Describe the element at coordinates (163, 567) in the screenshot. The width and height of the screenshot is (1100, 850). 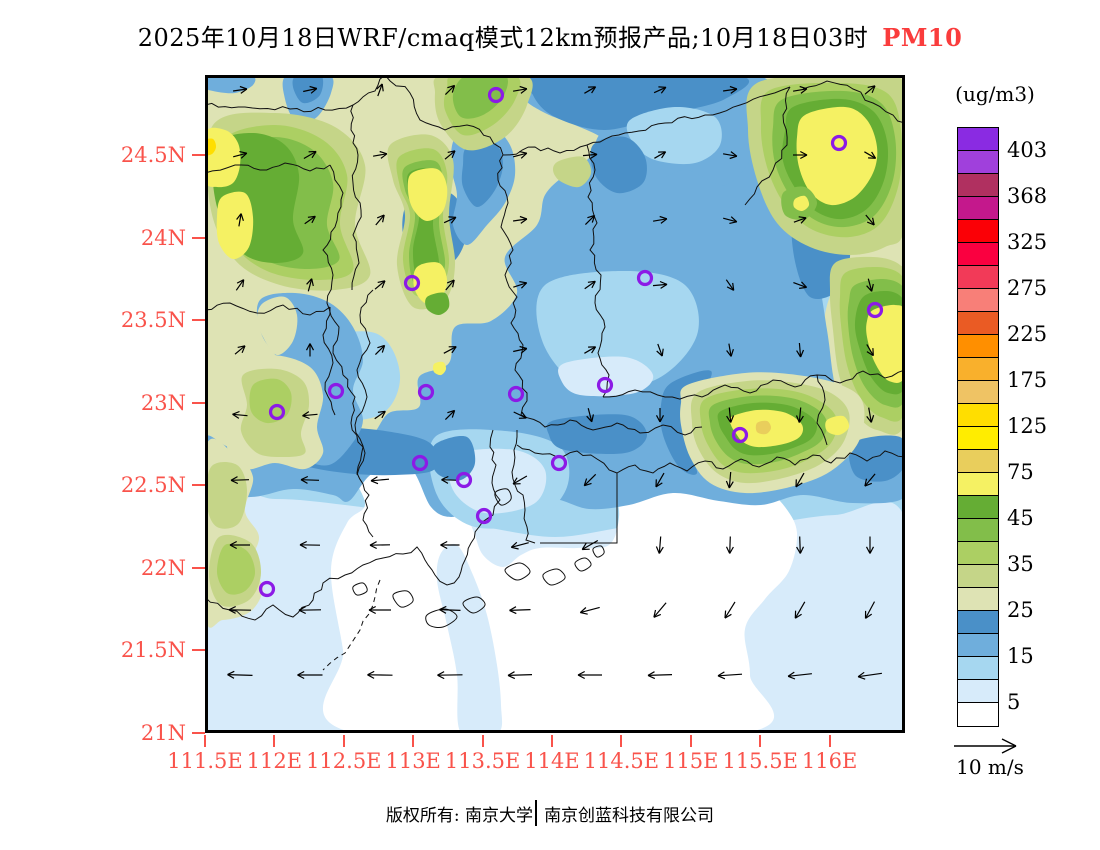
I see `lat-tick-label: 22N` at that location.